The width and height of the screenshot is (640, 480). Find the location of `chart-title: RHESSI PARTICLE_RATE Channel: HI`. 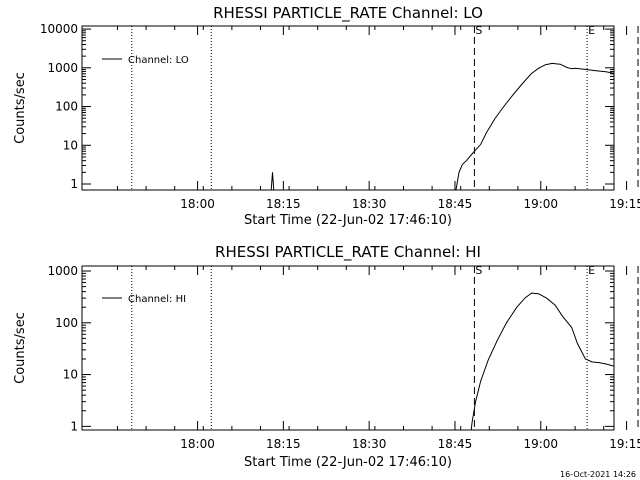

chart-title: RHESSI PARTICLE_RATE Channel: HI is located at coordinates (348, 252).